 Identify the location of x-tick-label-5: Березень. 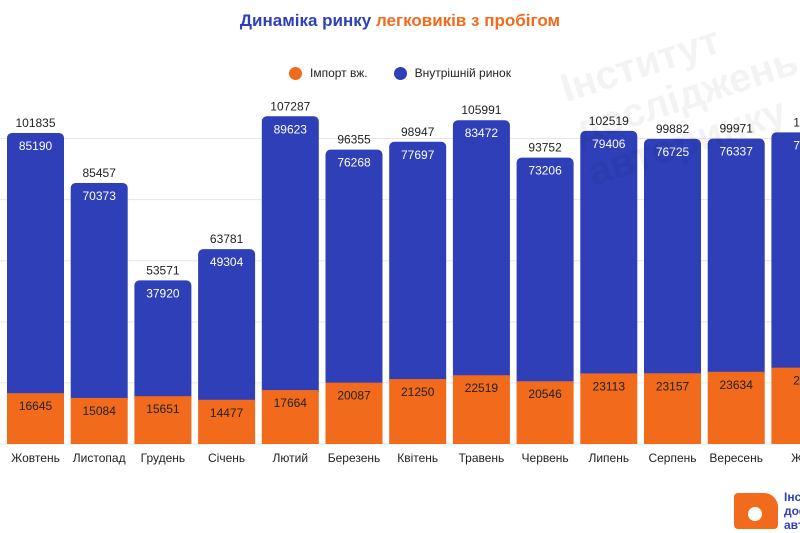
(354, 458).